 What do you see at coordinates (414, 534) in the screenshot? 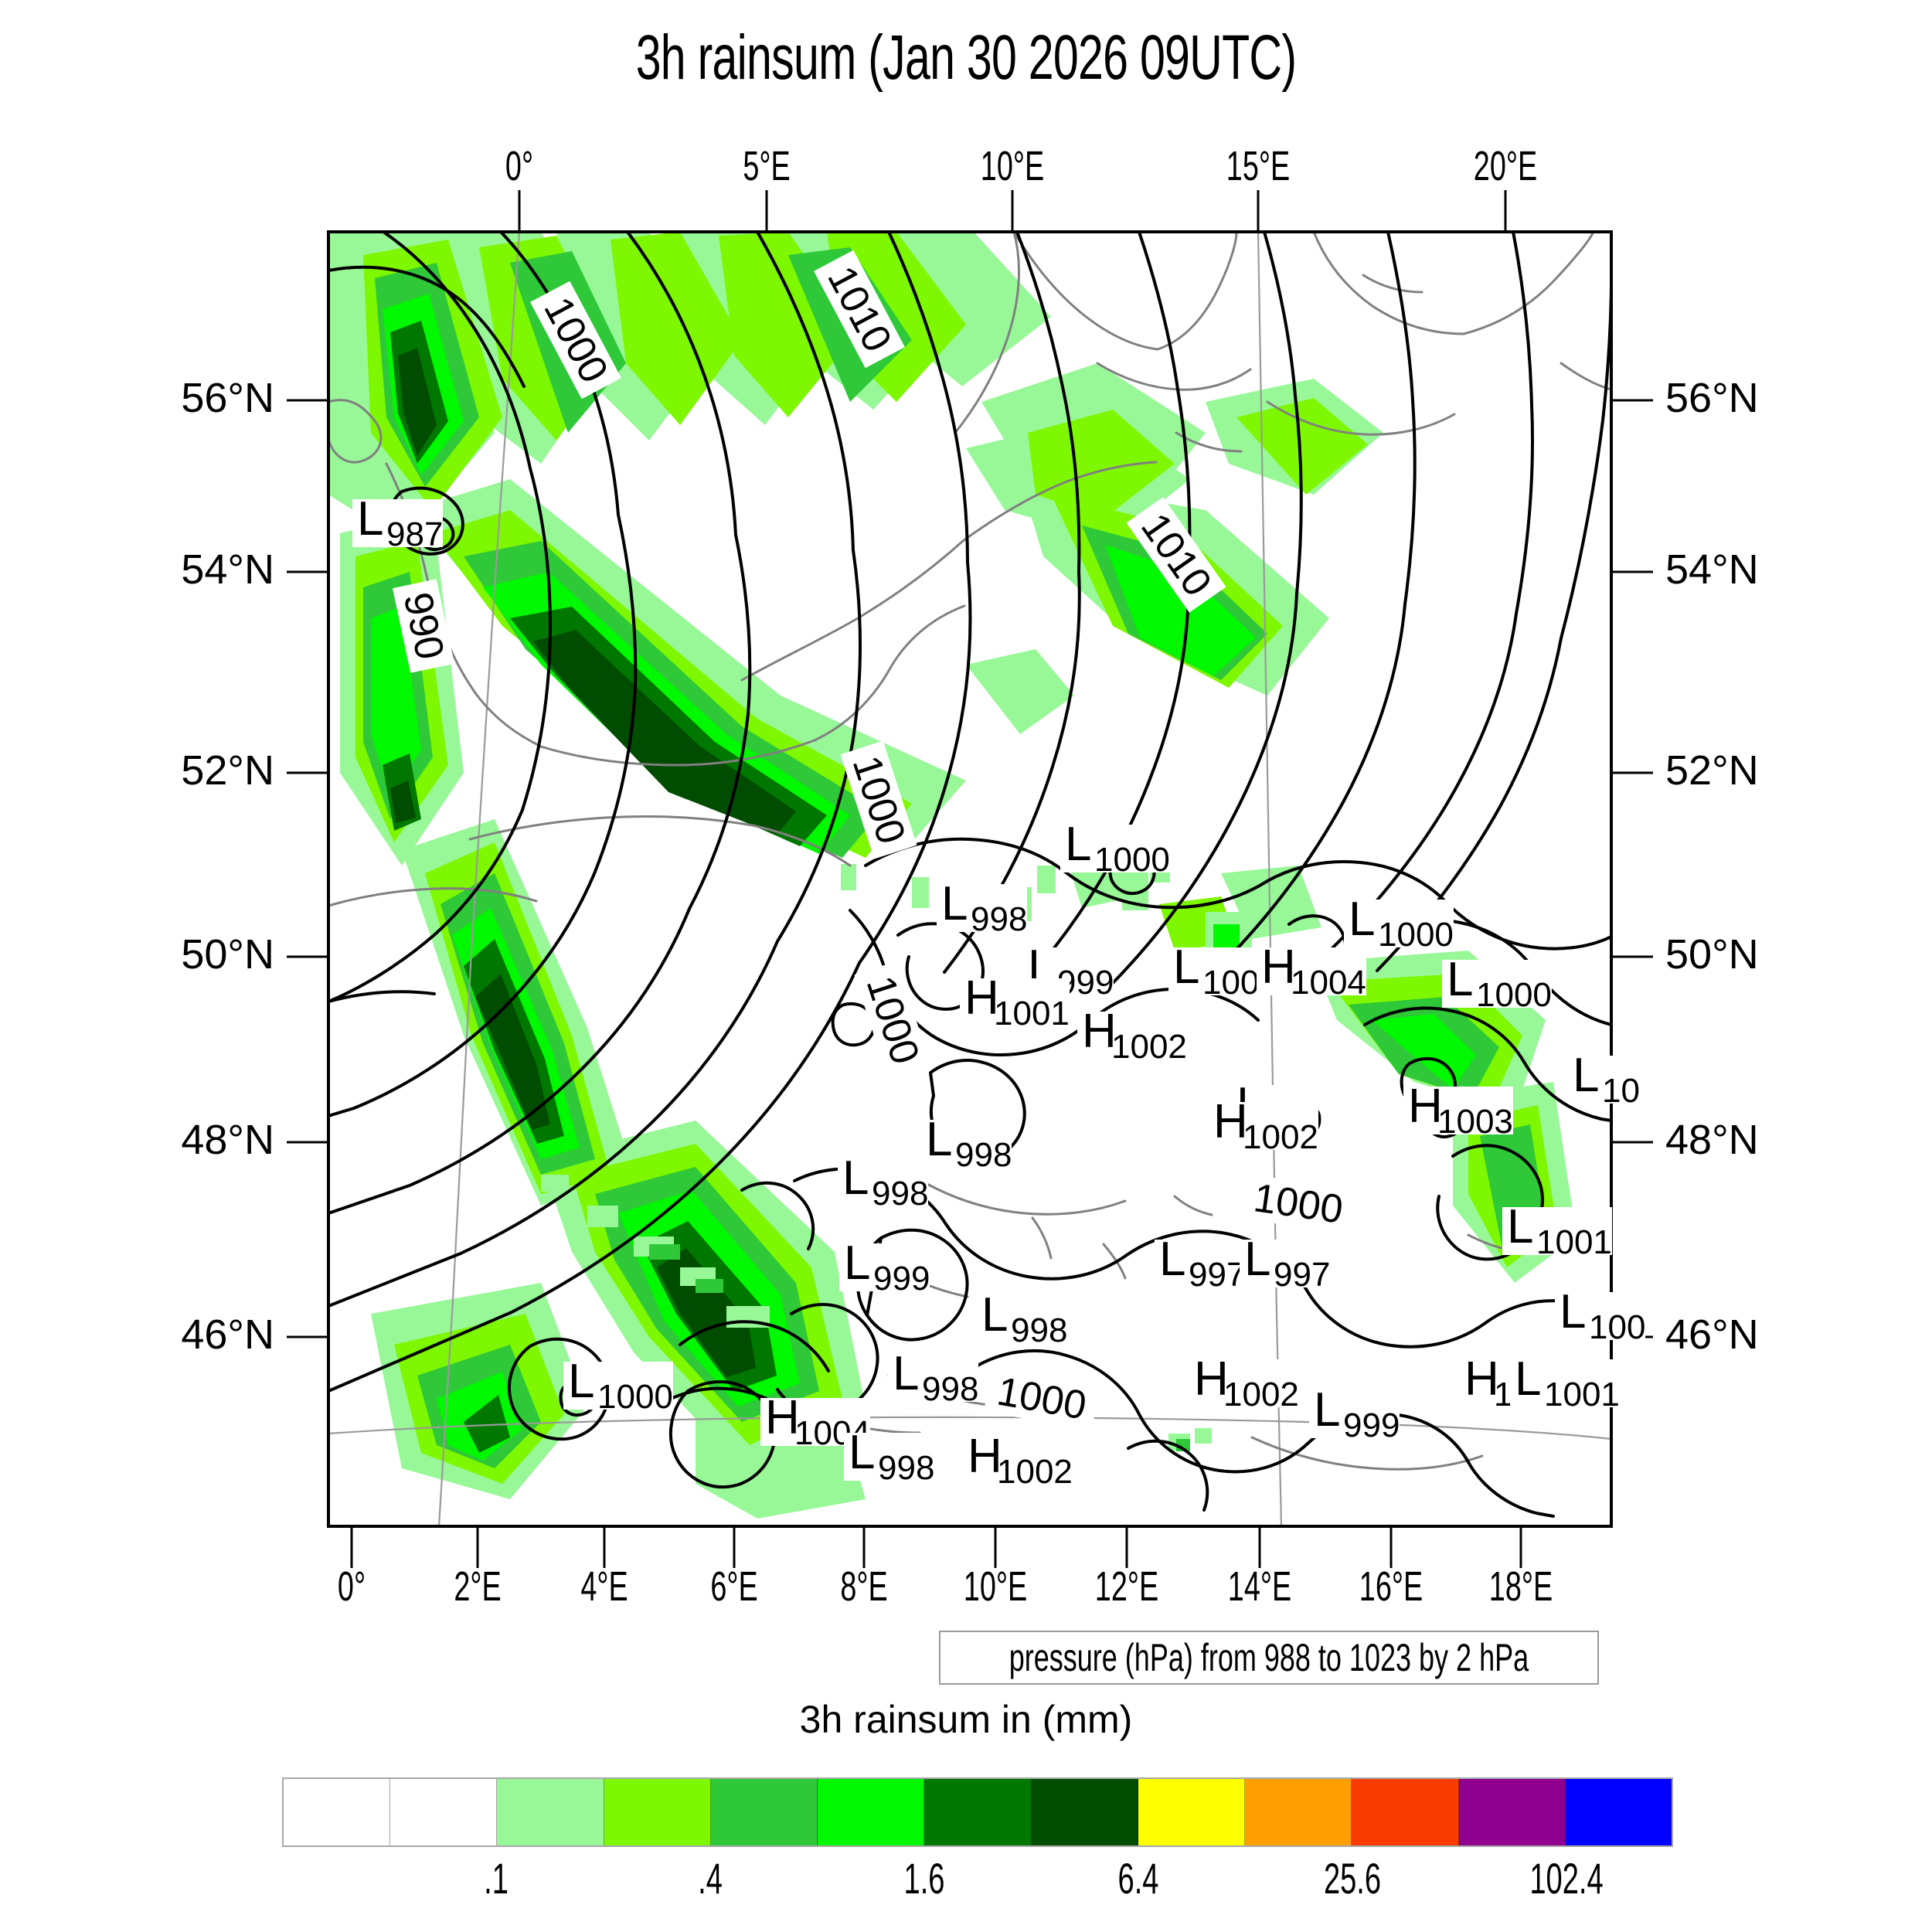
I see `svg-text: 987` at bounding box center [414, 534].